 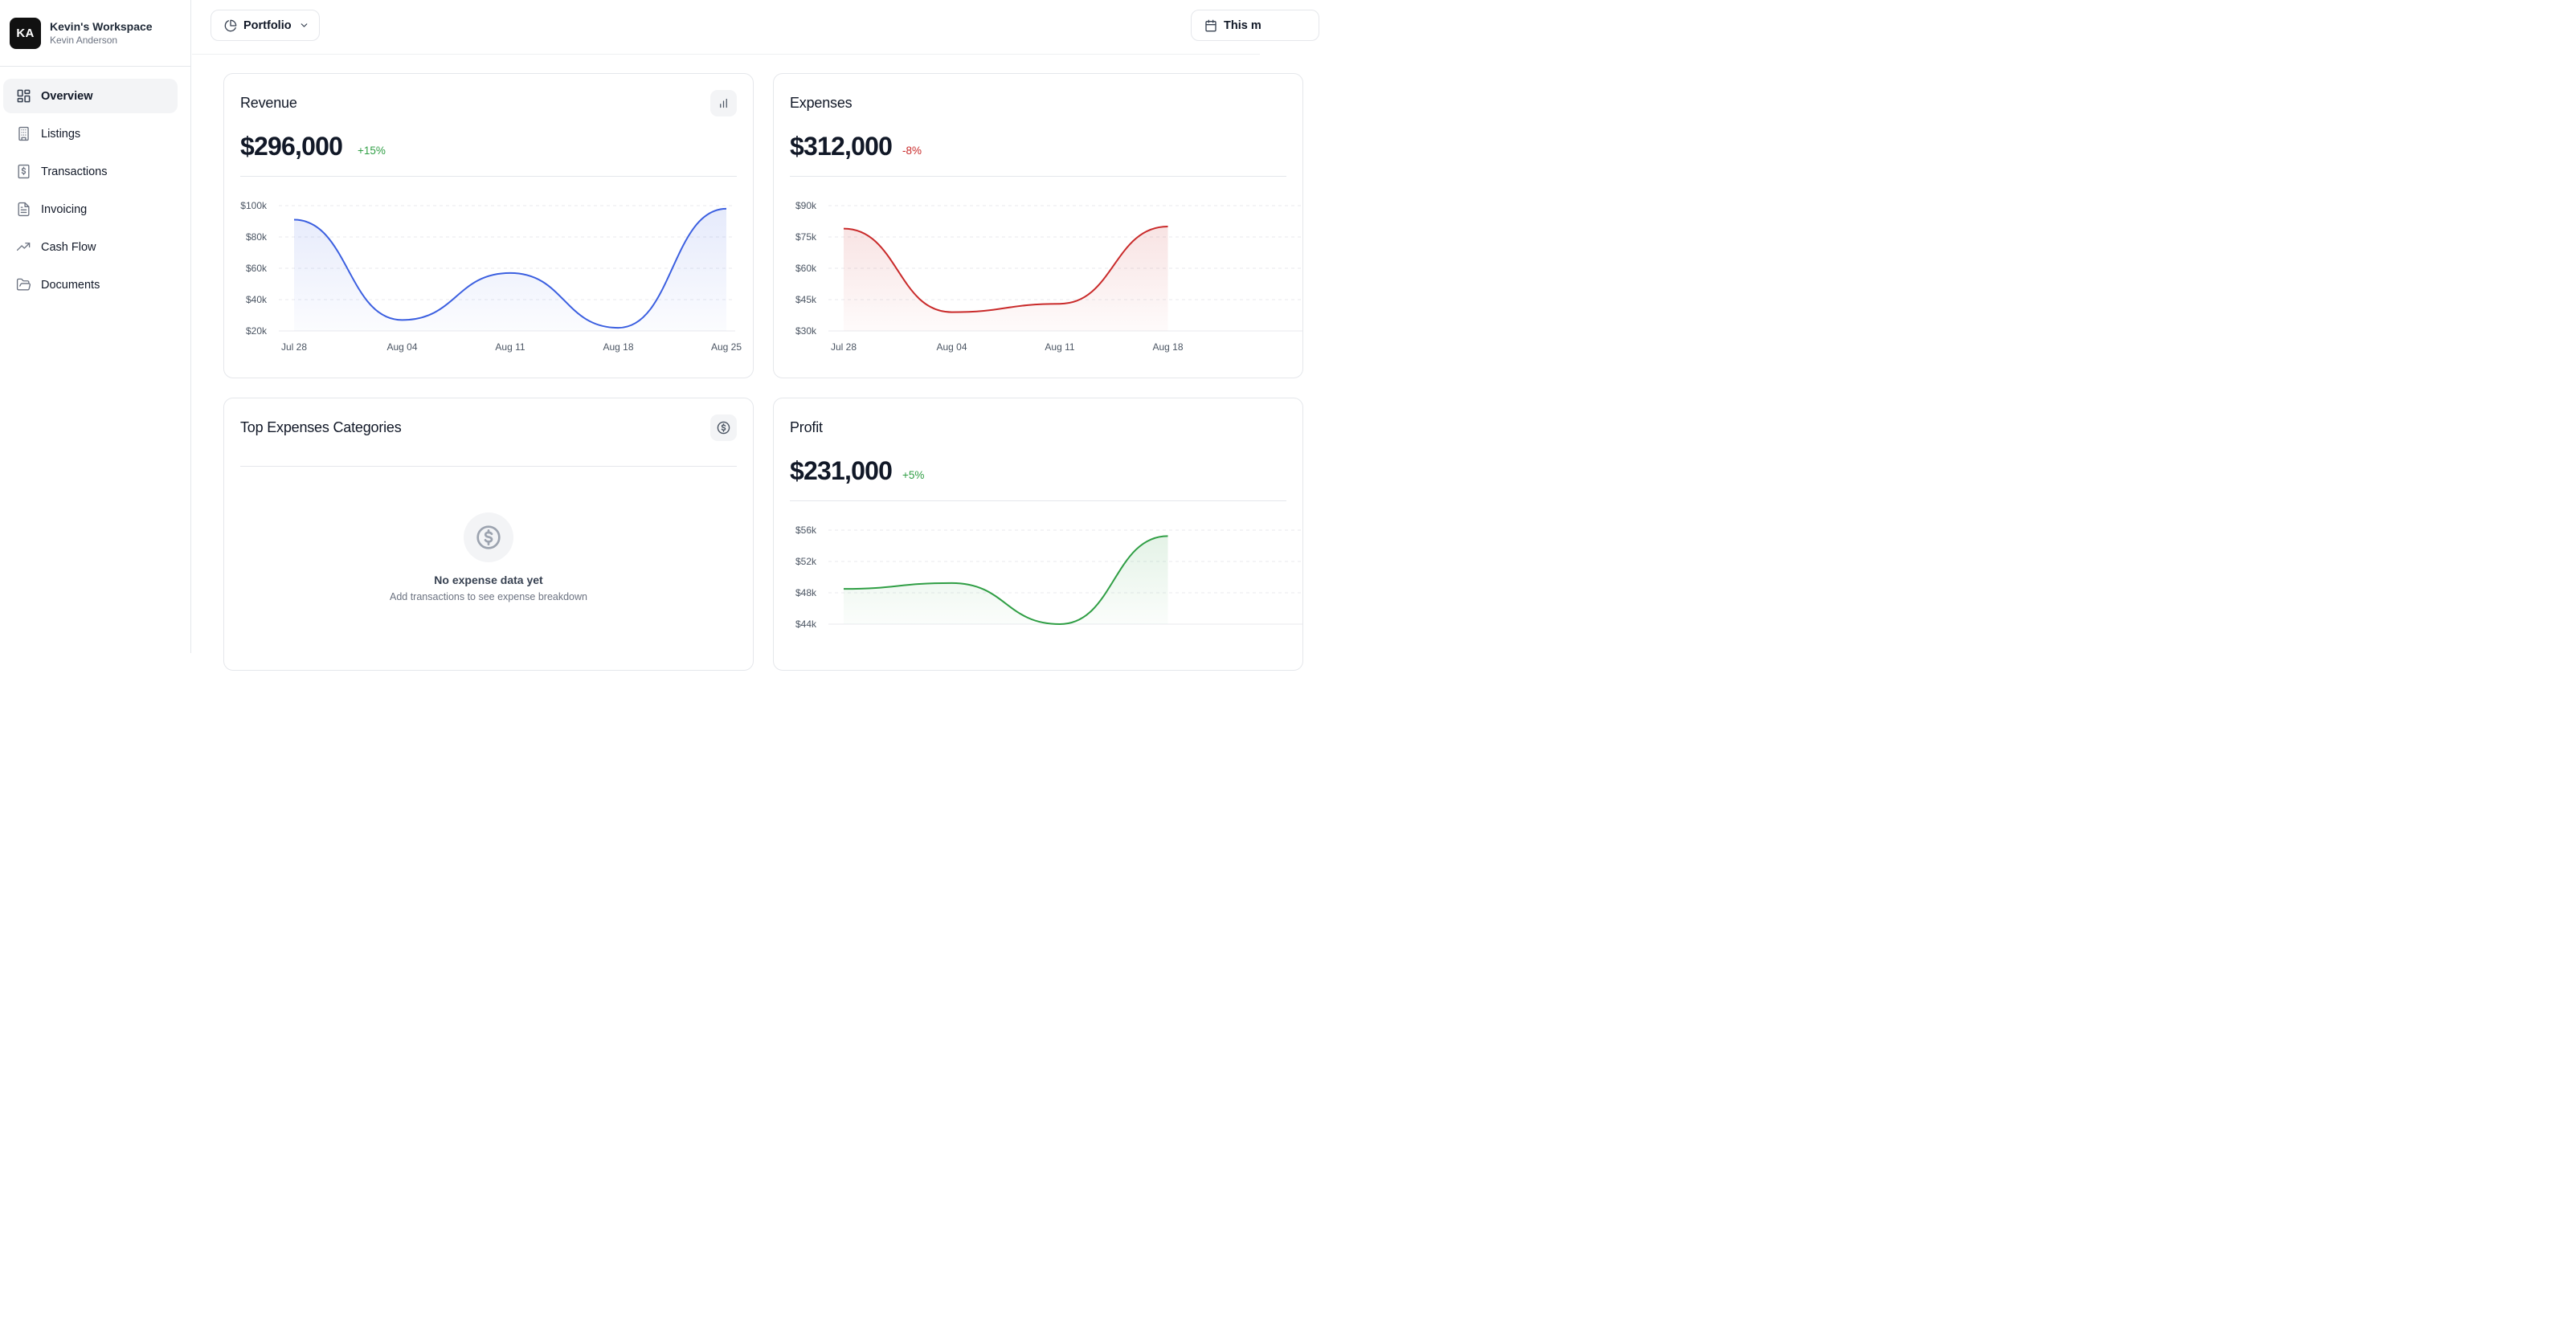 I want to click on date-range-label: This m, so click(x=1242, y=25).